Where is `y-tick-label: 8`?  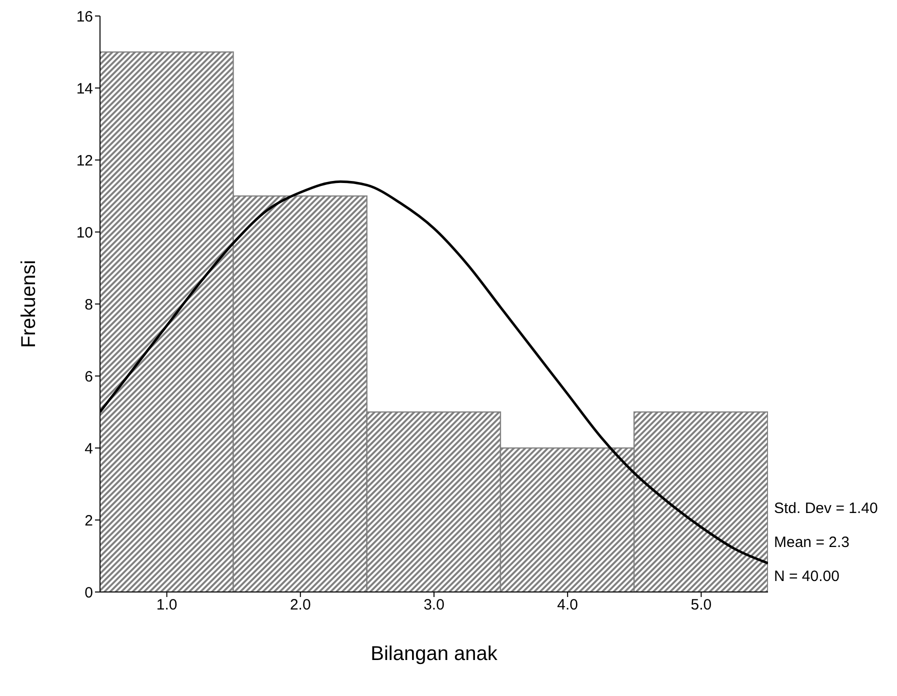 y-tick-label: 8 is located at coordinates (88, 305).